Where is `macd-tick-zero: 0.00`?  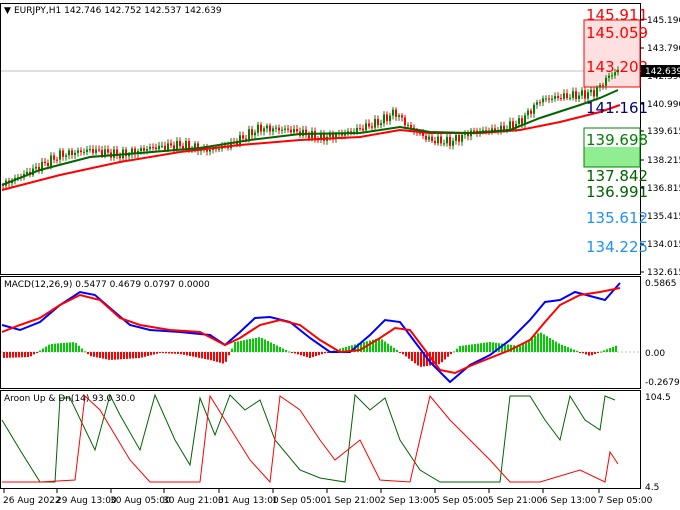 macd-tick-zero: 0.00 is located at coordinates (655, 354).